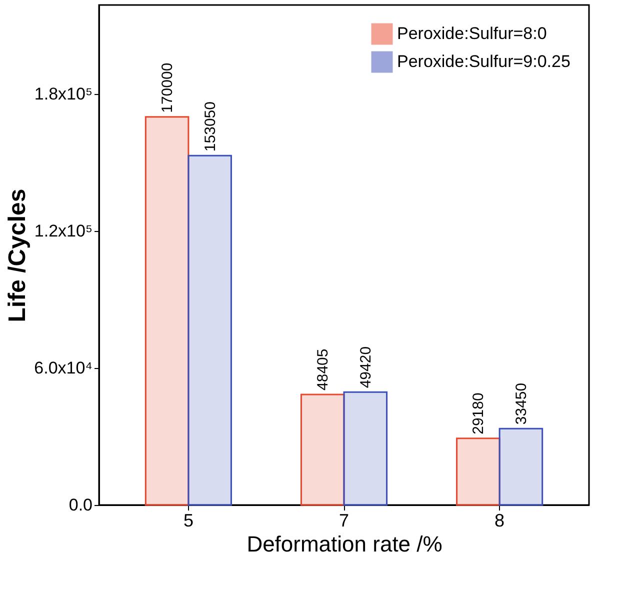 Image resolution: width=621 pixels, height=612 pixels. Describe the element at coordinates (188, 520) in the screenshot. I see `x-tick-label: 5` at that location.